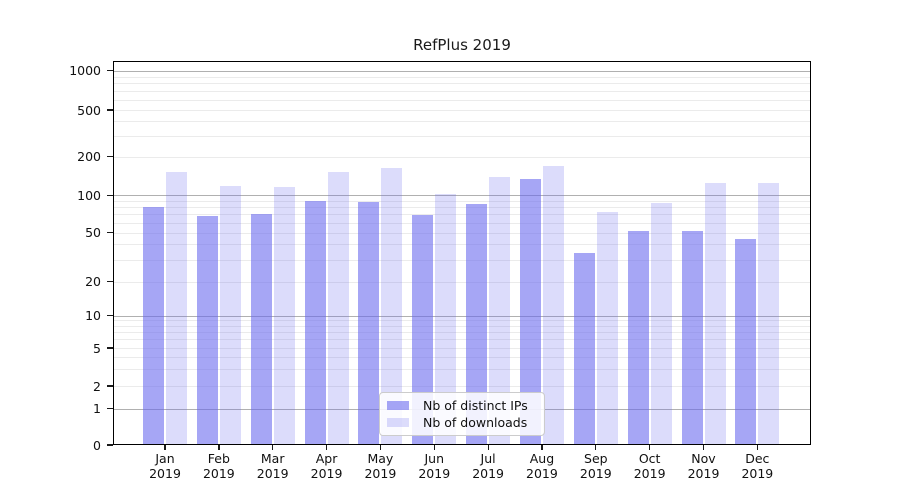  Describe the element at coordinates (85, 70) in the screenshot. I see `y-tick-label-1000: 1000` at that location.